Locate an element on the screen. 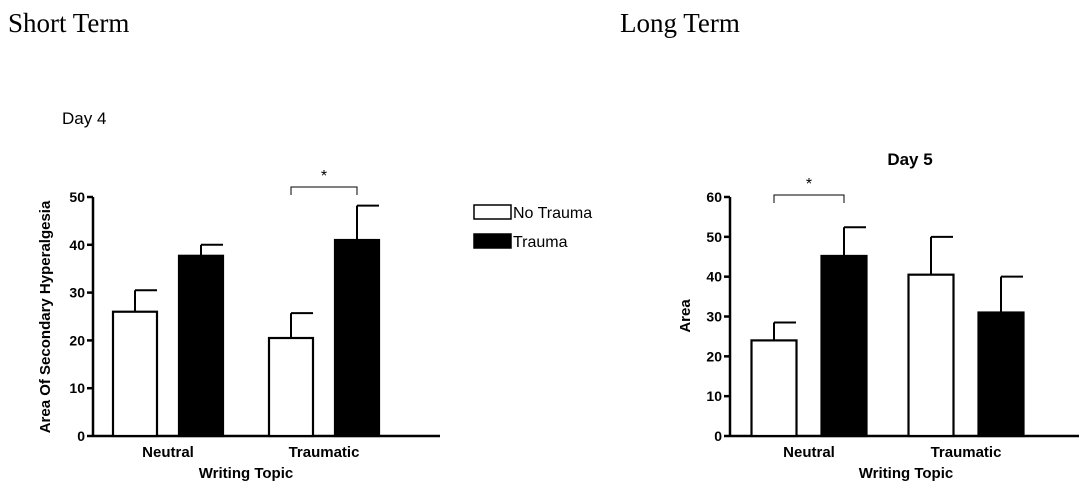  day4-y-tick-label: 20 is located at coordinates (77, 340).